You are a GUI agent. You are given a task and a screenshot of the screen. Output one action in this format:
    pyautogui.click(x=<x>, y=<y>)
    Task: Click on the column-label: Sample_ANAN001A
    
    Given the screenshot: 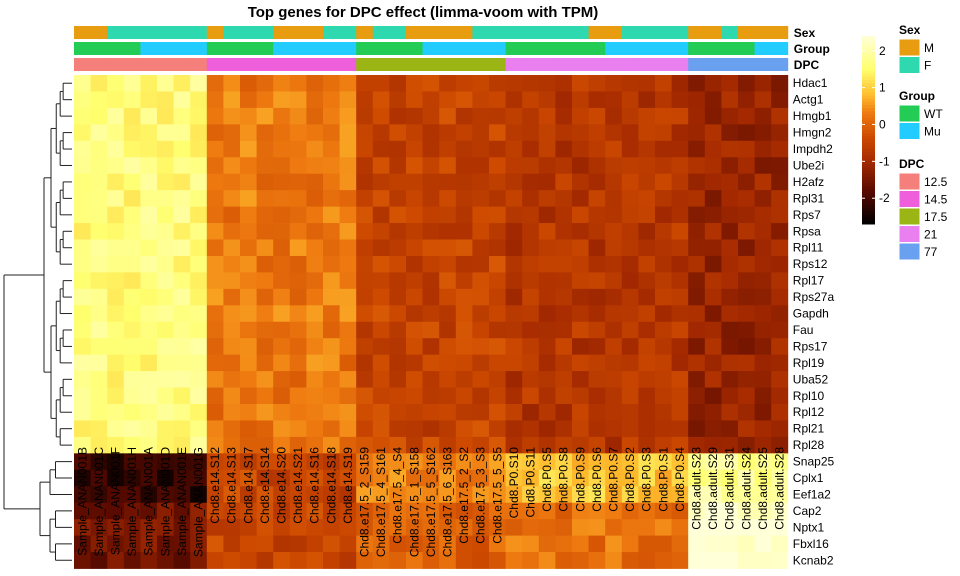 What is the action you would take?
    pyautogui.click(x=149, y=501)
    